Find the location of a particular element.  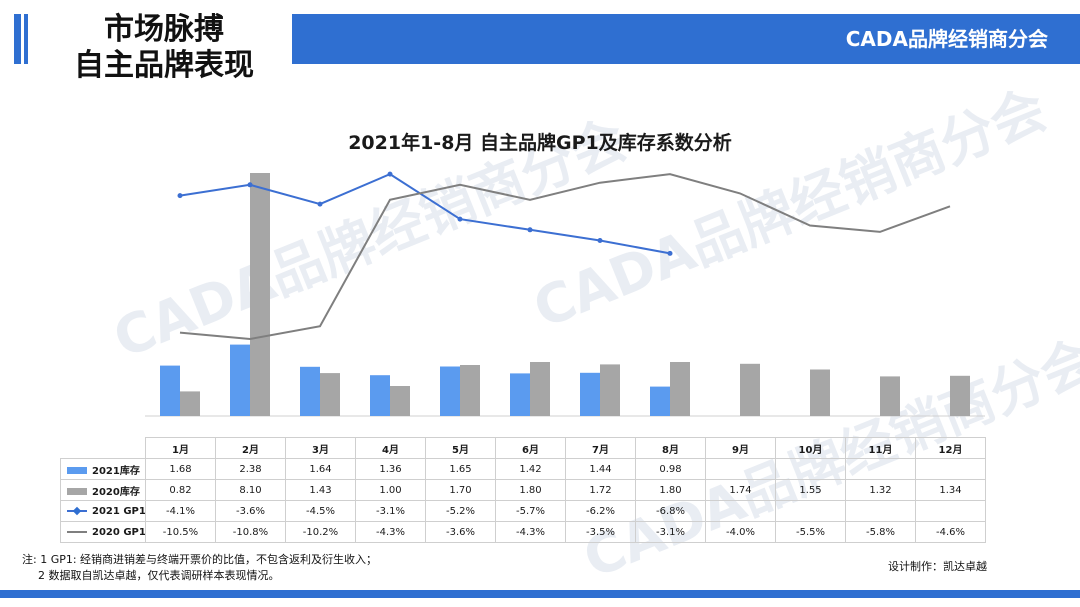

data-label: 1.36 is located at coordinates (390, 469).